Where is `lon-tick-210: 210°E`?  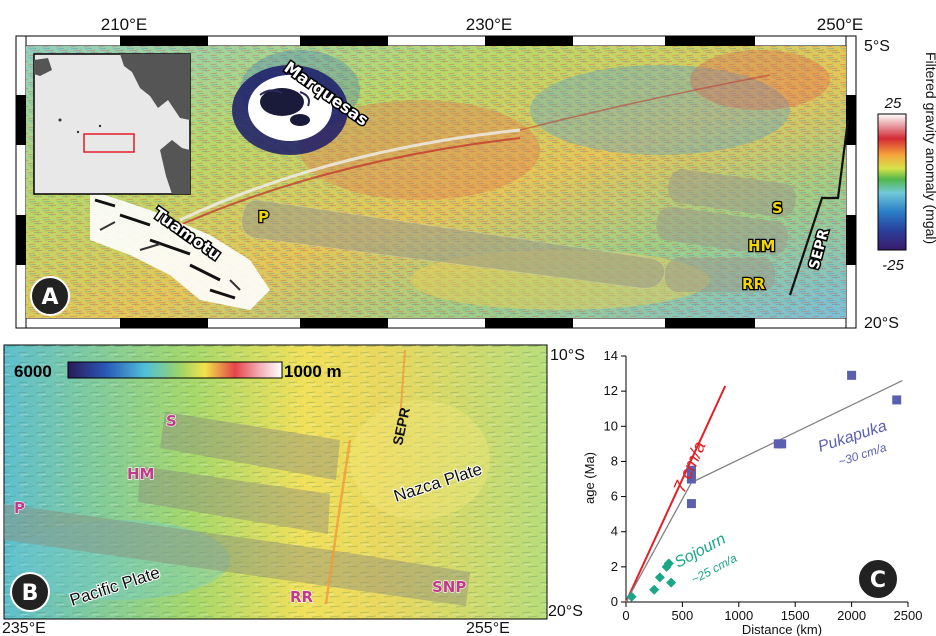 lon-tick-210: 210°E is located at coordinates (124, 24).